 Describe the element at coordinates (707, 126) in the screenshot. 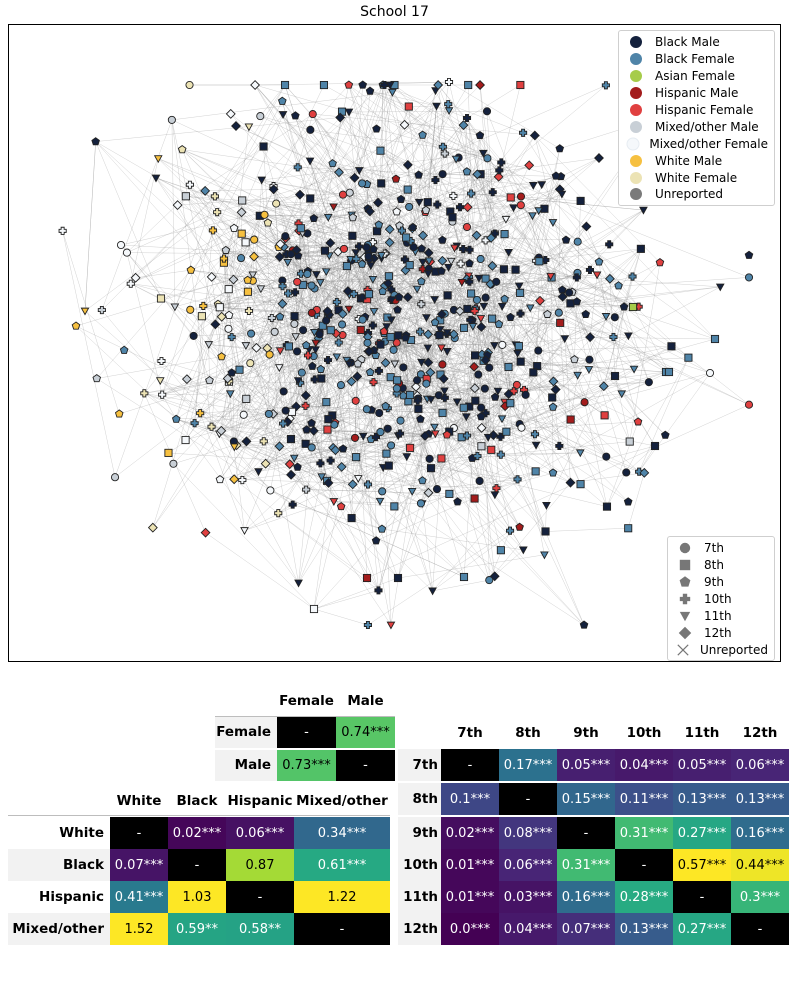

I see `legend-label: Mixed/other Male` at that location.